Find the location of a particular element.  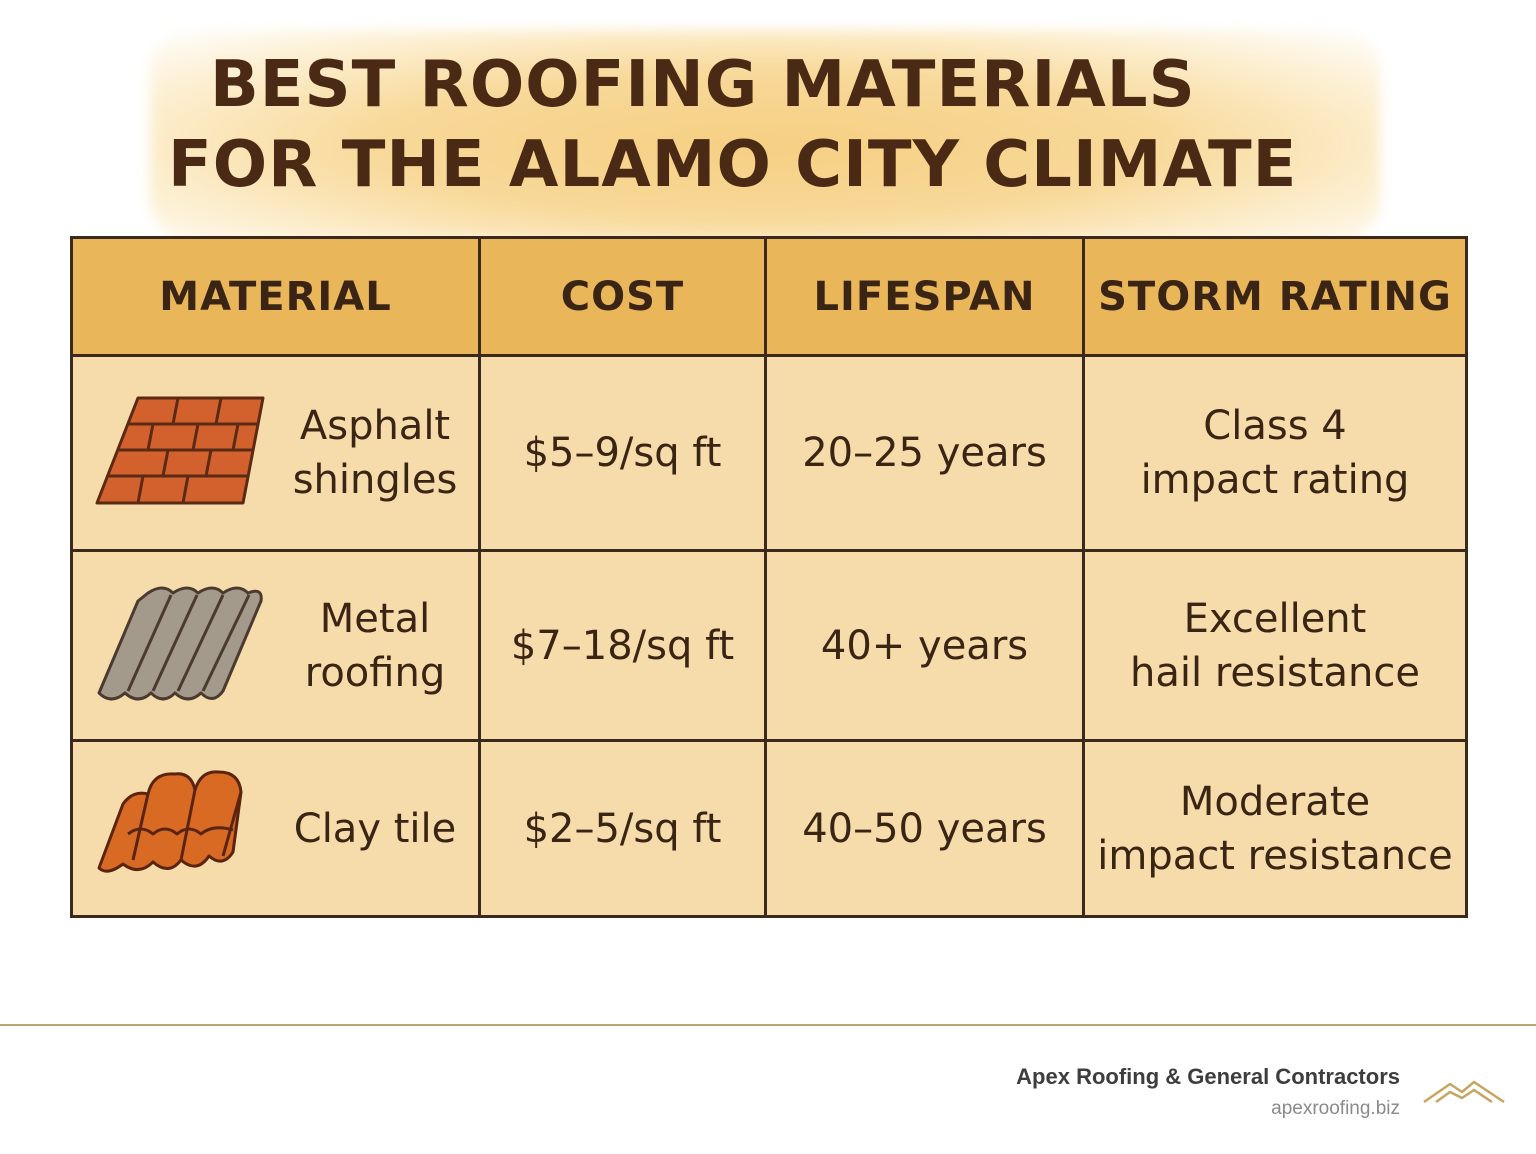

lifespan-cell-metal: 40+ years is located at coordinates (926, 647).